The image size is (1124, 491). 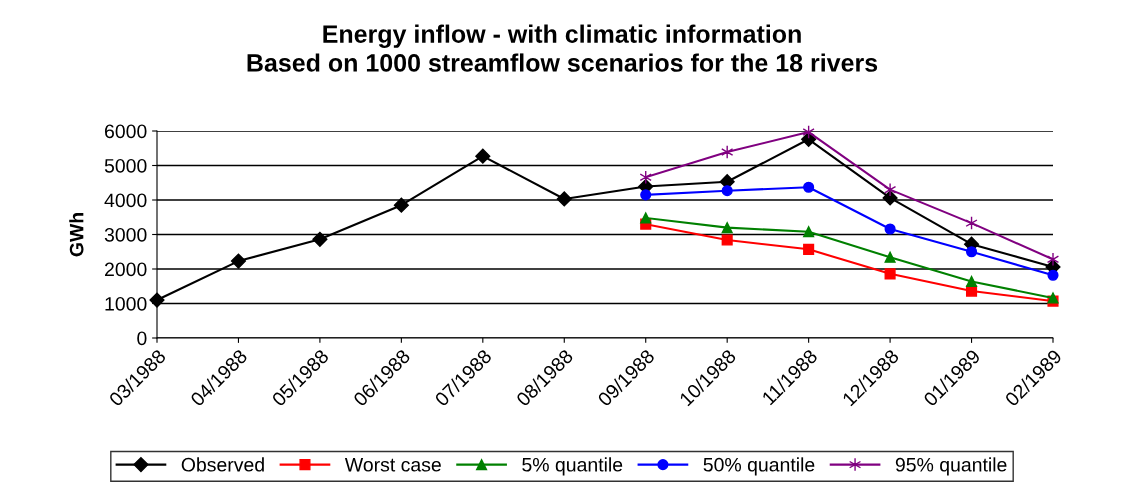 I want to click on y-tick-label: 5000, so click(x=125, y=165).